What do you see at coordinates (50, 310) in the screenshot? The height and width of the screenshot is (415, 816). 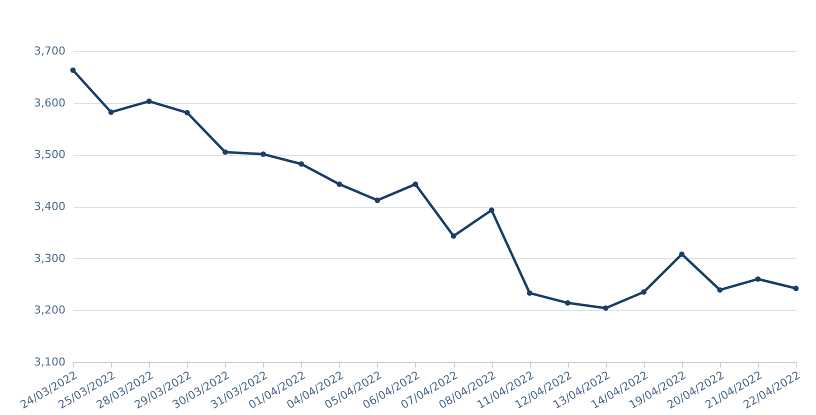 I see `y-tick-label: 3,200` at bounding box center [50, 310].